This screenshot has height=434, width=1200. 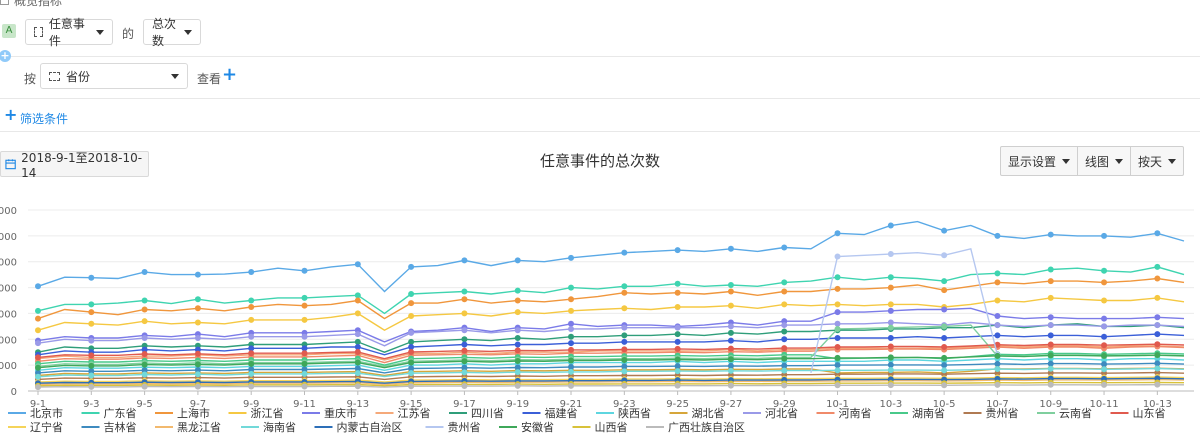 I want to click on add-filter-icon: +, so click(x=11, y=114).